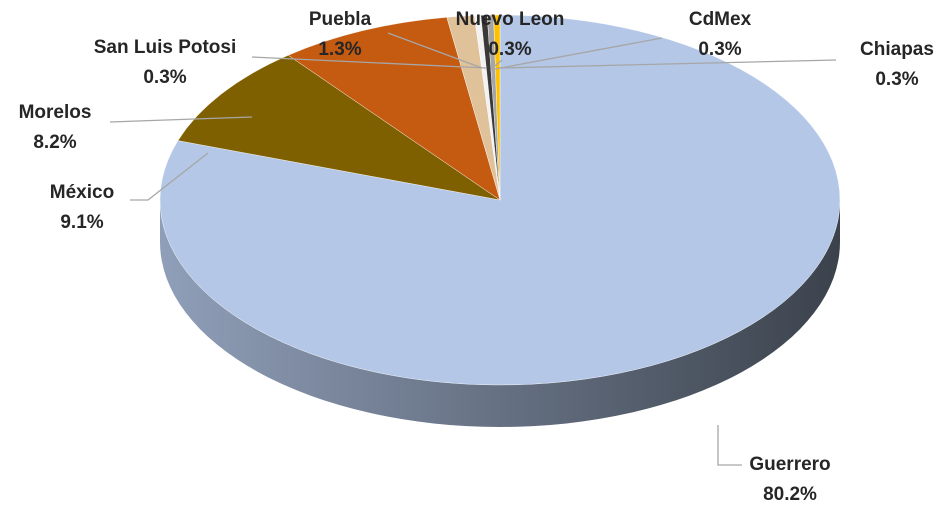 The width and height of the screenshot is (950, 505). Describe the element at coordinates (720, 19) in the screenshot. I see `slice-label: CdMex` at that location.